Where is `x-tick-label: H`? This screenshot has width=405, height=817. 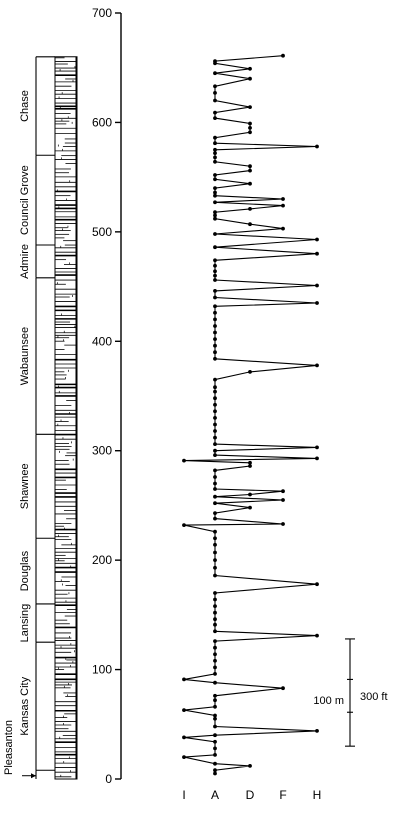 x-tick-label: H is located at coordinates (317, 795).